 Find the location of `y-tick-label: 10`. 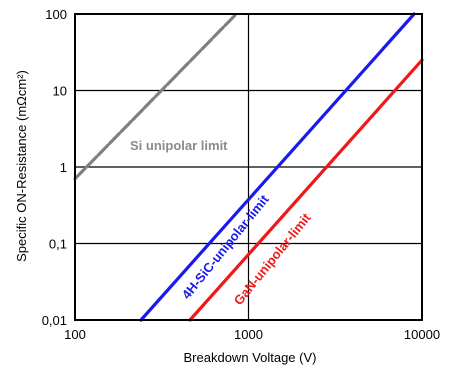

y-tick-label: 10 is located at coordinates (60, 91).